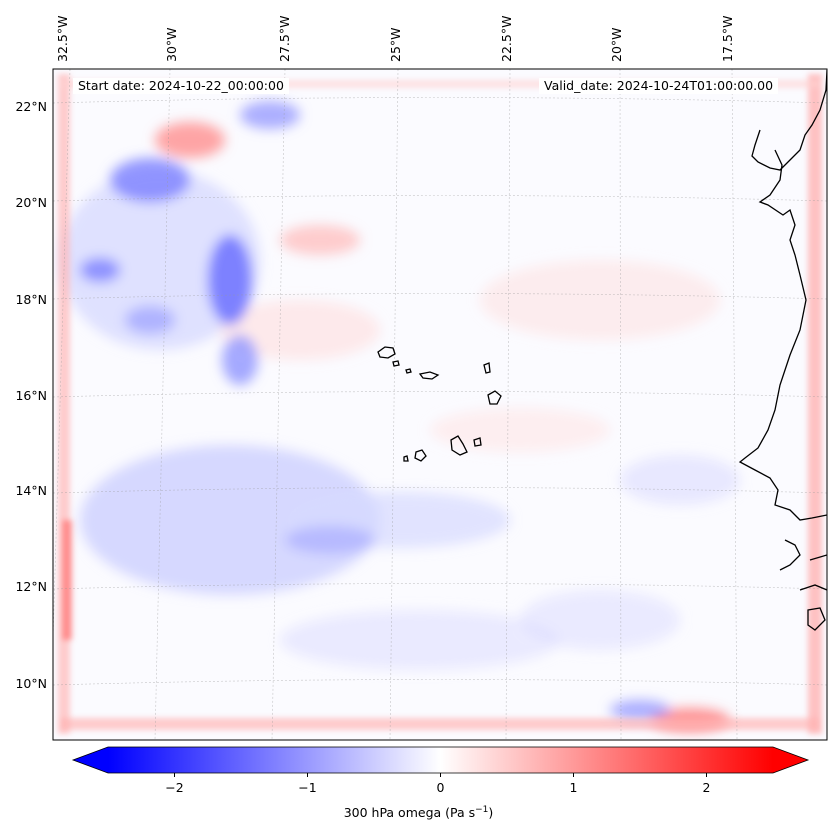 This screenshot has height=839, width=837. Describe the element at coordinates (395, 44) in the screenshot. I see `lon-label: 25°W` at that location.